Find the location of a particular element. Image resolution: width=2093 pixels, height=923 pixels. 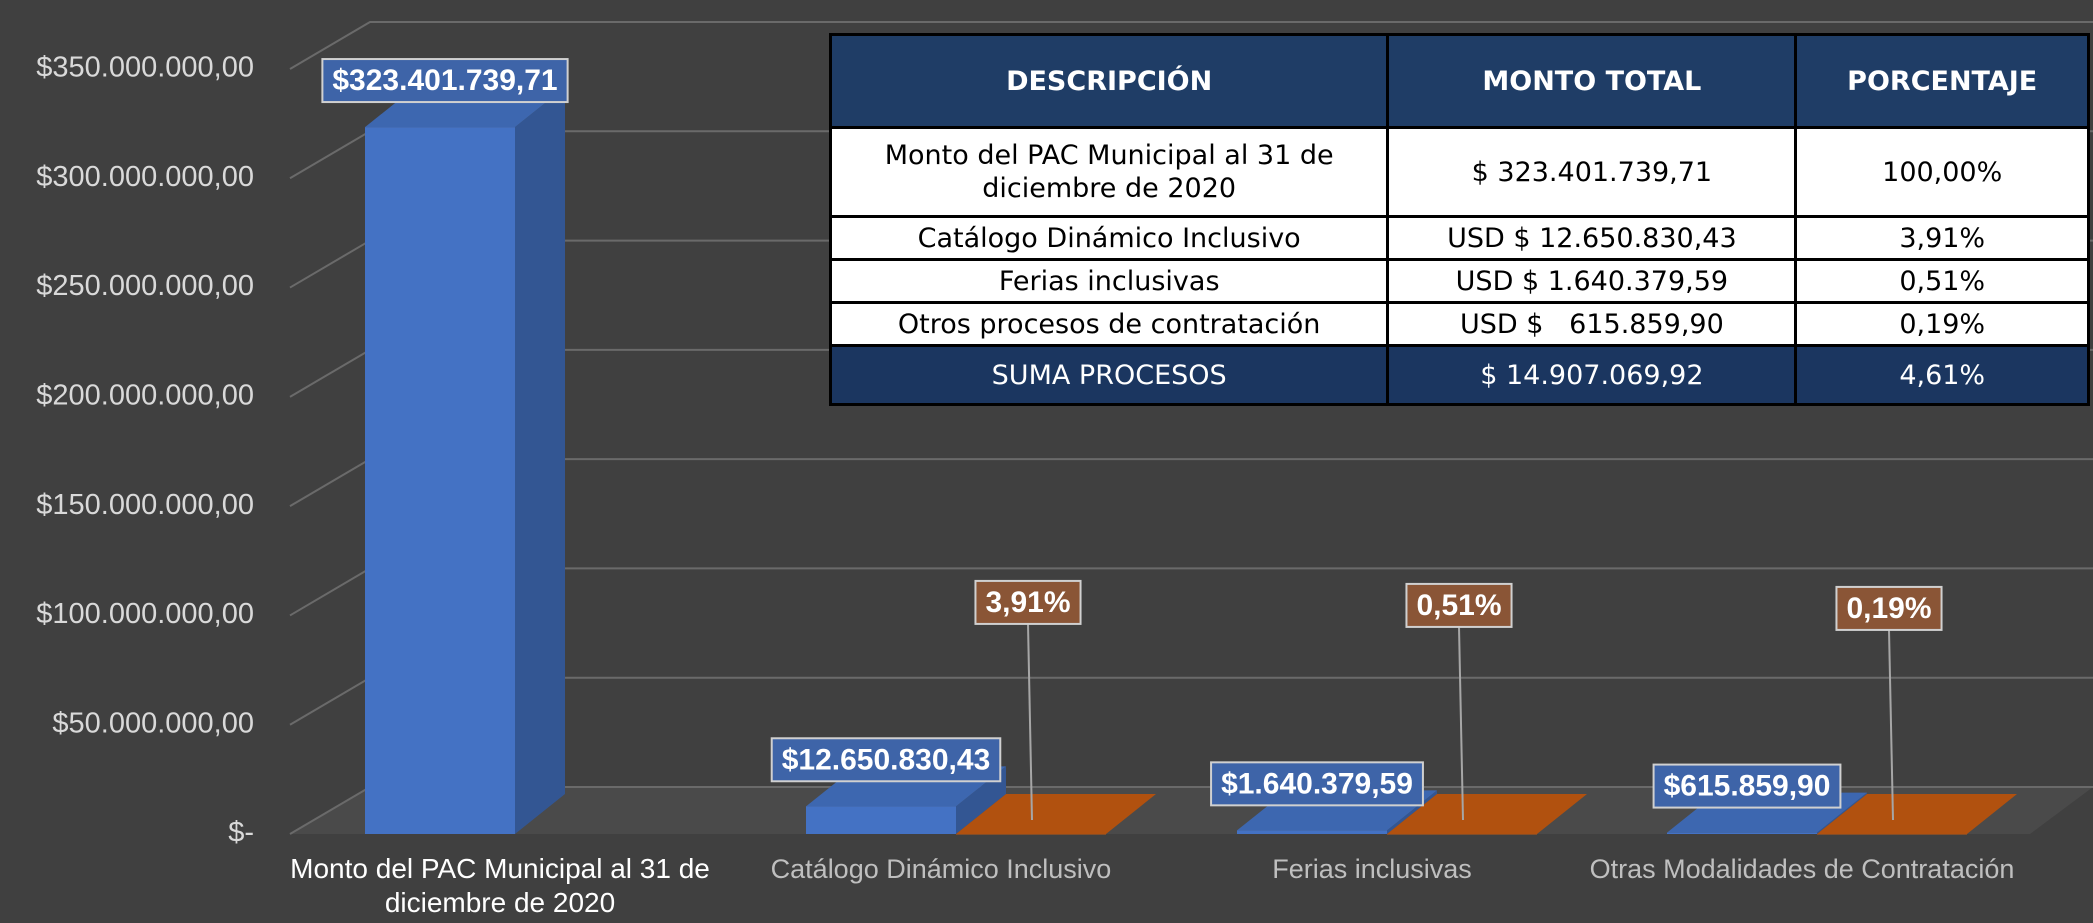

cell: 0,51% is located at coordinates (1942, 281).